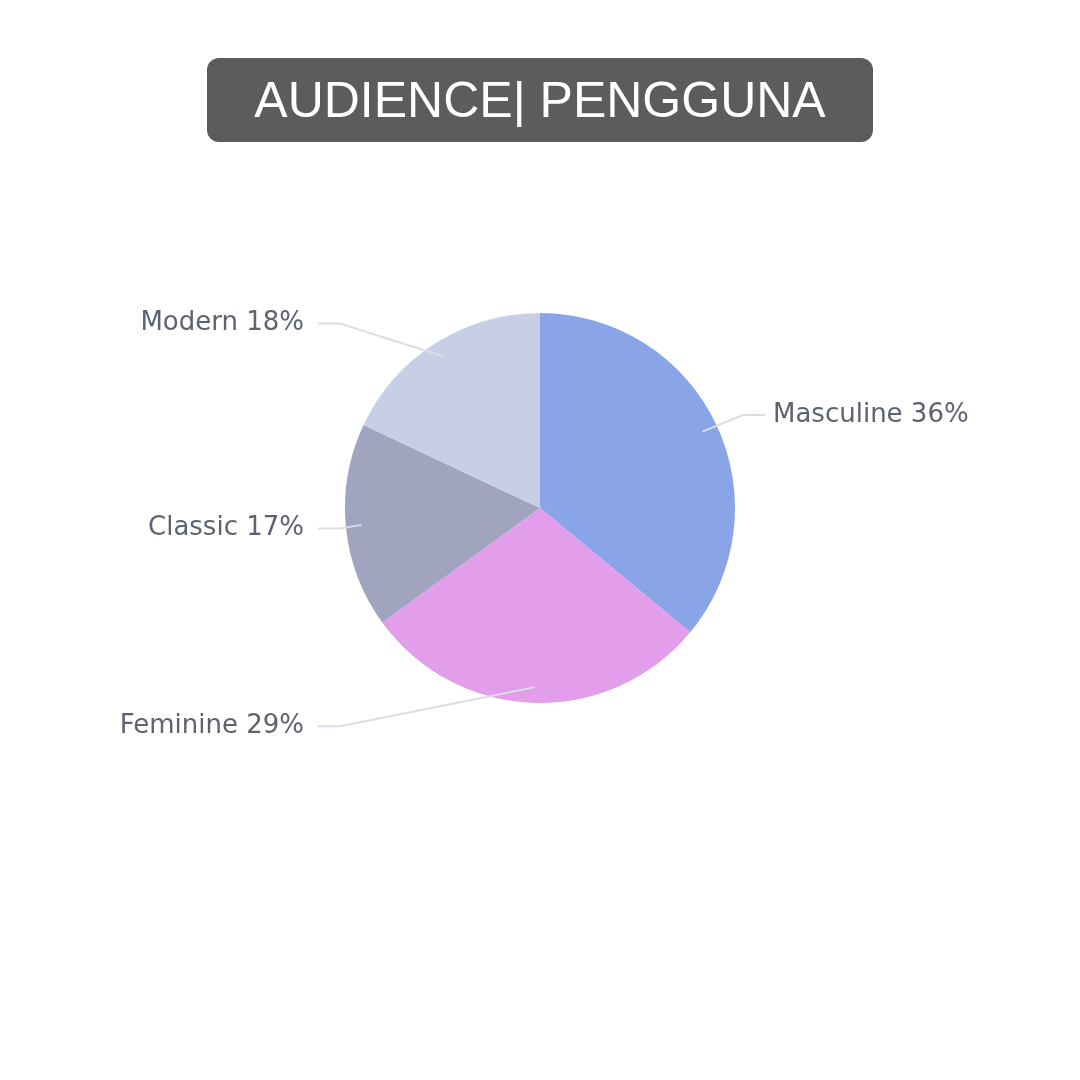  What do you see at coordinates (222, 321) in the screenshot?
I see `slice-label: Modern 18%` at bounding box center [222, 321].